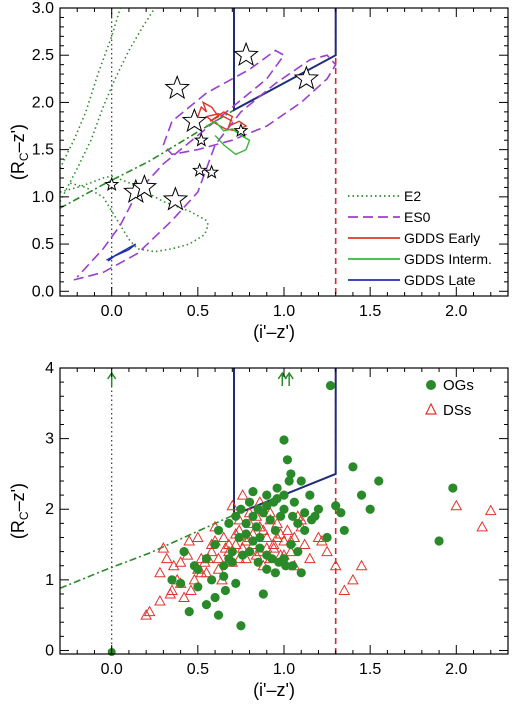  Describe the element at coordinates (18, 529) in the screenshot. I see `y-axis-label-main: (R` at that location.